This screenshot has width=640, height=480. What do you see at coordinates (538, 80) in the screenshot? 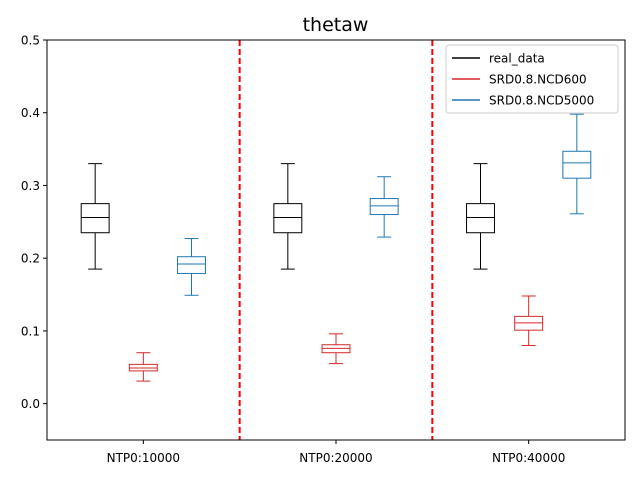
I see `legend-label: SRD0.8.NCD600` at bounding box center [538, 80].